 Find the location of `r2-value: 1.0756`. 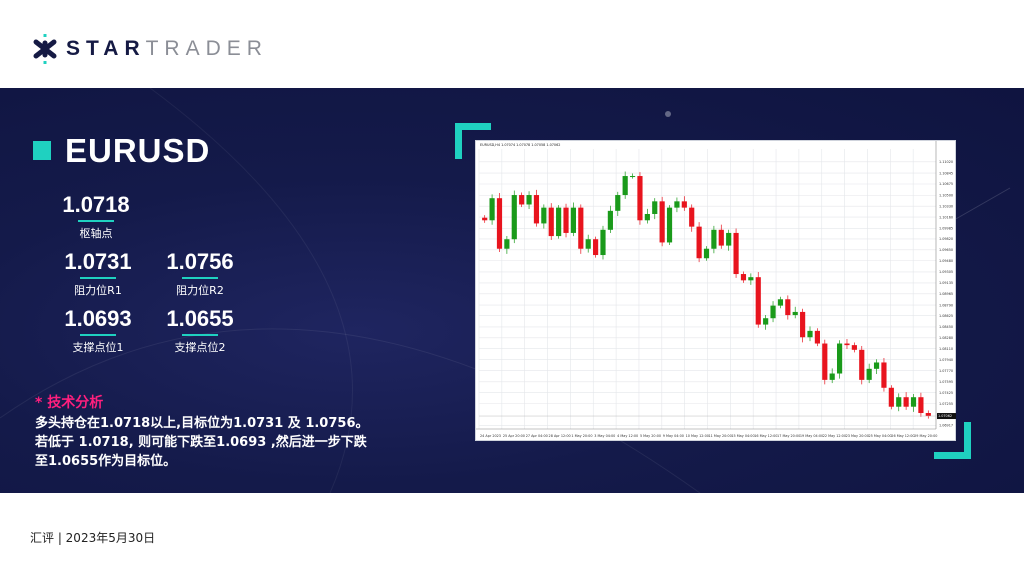

r2-value: 1.0756 is located at coordinates (200, 261).